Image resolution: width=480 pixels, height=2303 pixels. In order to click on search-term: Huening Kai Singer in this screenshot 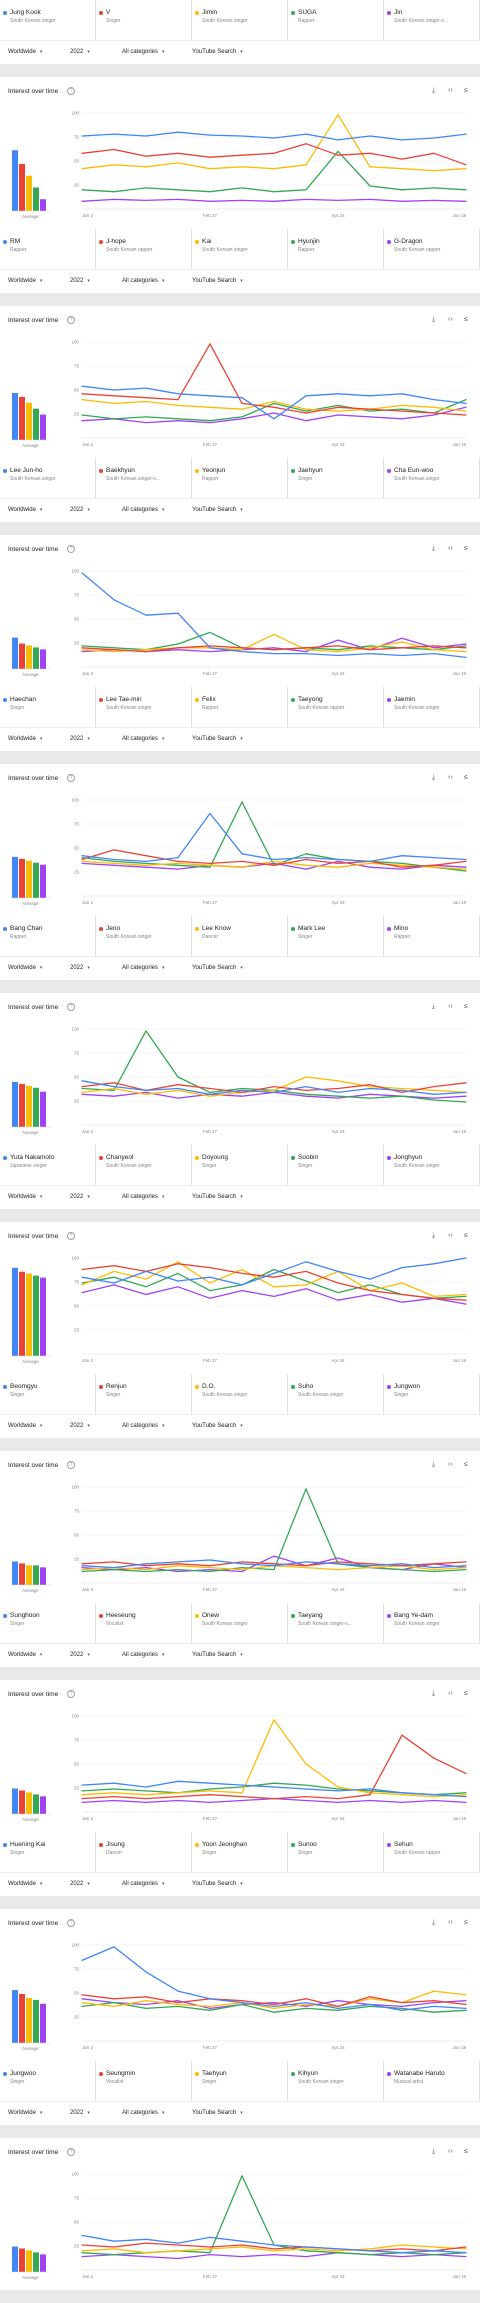, I will do `click(48, 1852)`.